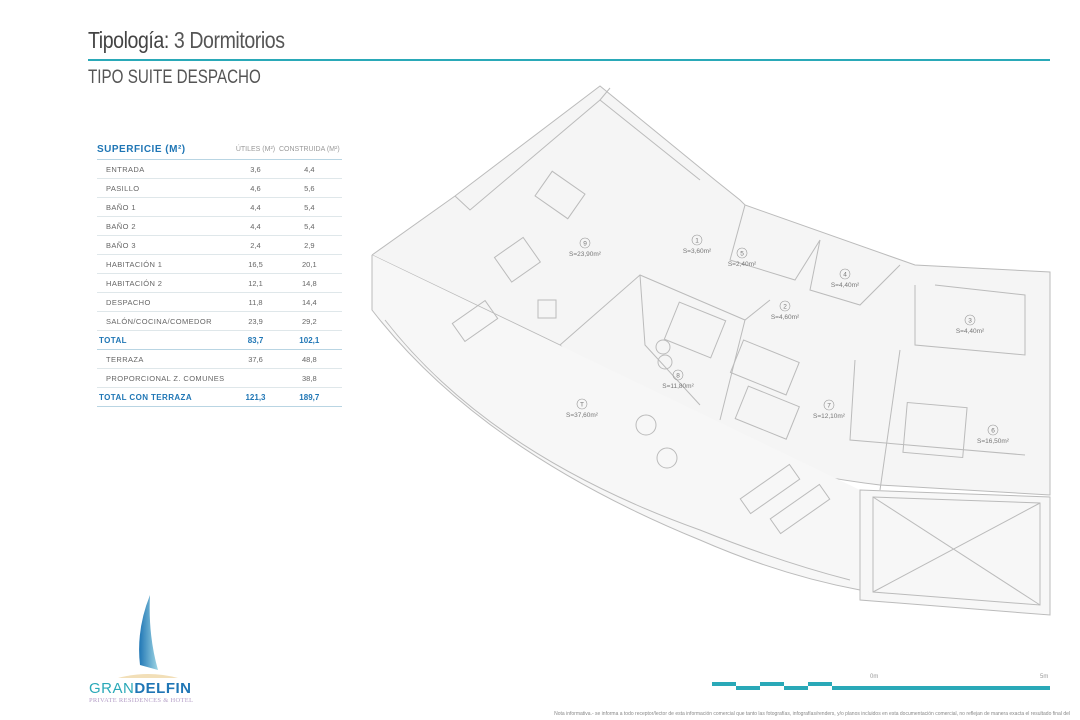 The image size is (1080, 720). I want to click on table-row: TOTAL 83,7 102,1, so click(219, 340).